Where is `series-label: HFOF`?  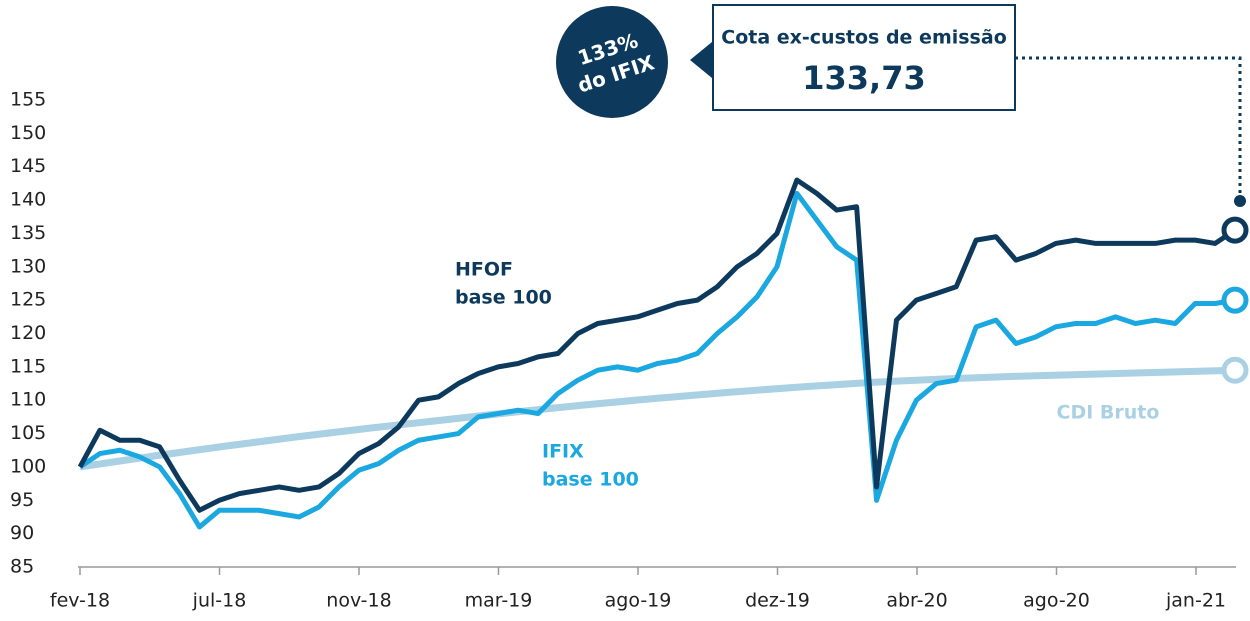 series-label: HFOF is located at coordinates (484, 270).